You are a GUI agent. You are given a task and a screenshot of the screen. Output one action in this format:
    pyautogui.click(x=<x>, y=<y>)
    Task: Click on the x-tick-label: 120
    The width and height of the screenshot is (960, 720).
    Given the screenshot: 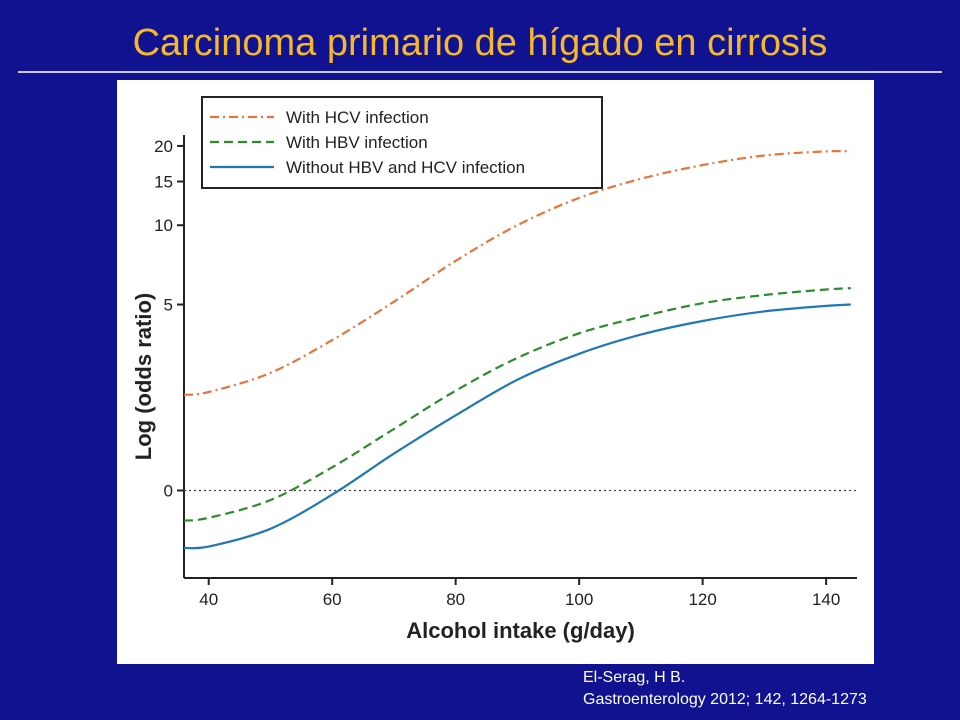 What is the action you would take?
    pyautogui.click(x=702, y=599)
    